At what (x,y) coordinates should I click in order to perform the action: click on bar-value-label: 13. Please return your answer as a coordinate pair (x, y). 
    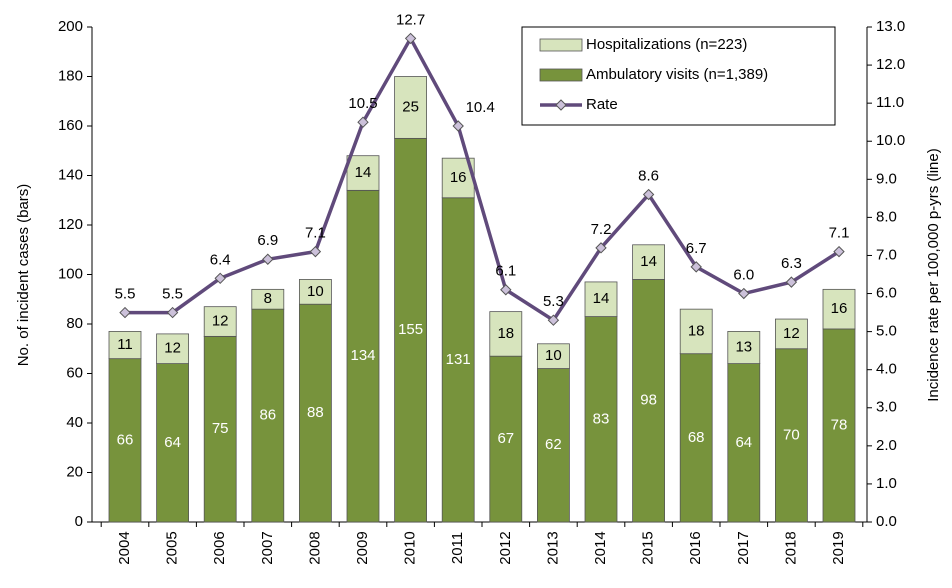
    Looking at the image, I should click on (743, 346).